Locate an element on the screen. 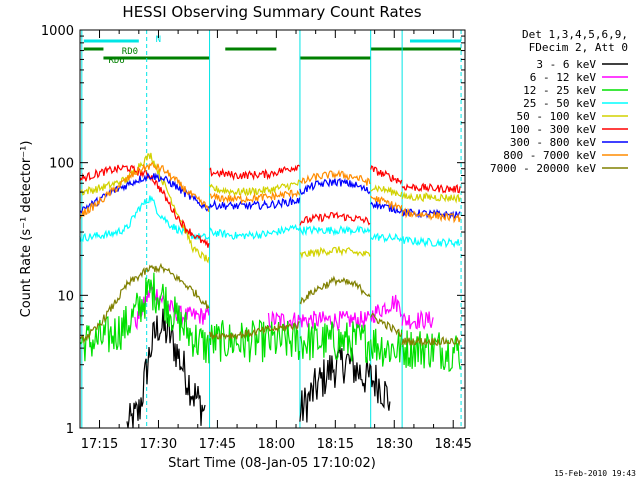  legend-header: Det 1,3,4,5,6,9, is located at coordinates (575, 34).